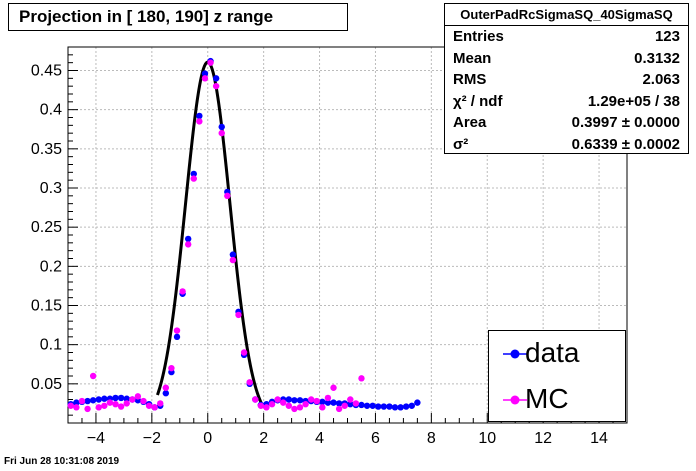 The height and width of the screenshot is (471, 696). I want to click on stats-key: σ², so click(461, 144).